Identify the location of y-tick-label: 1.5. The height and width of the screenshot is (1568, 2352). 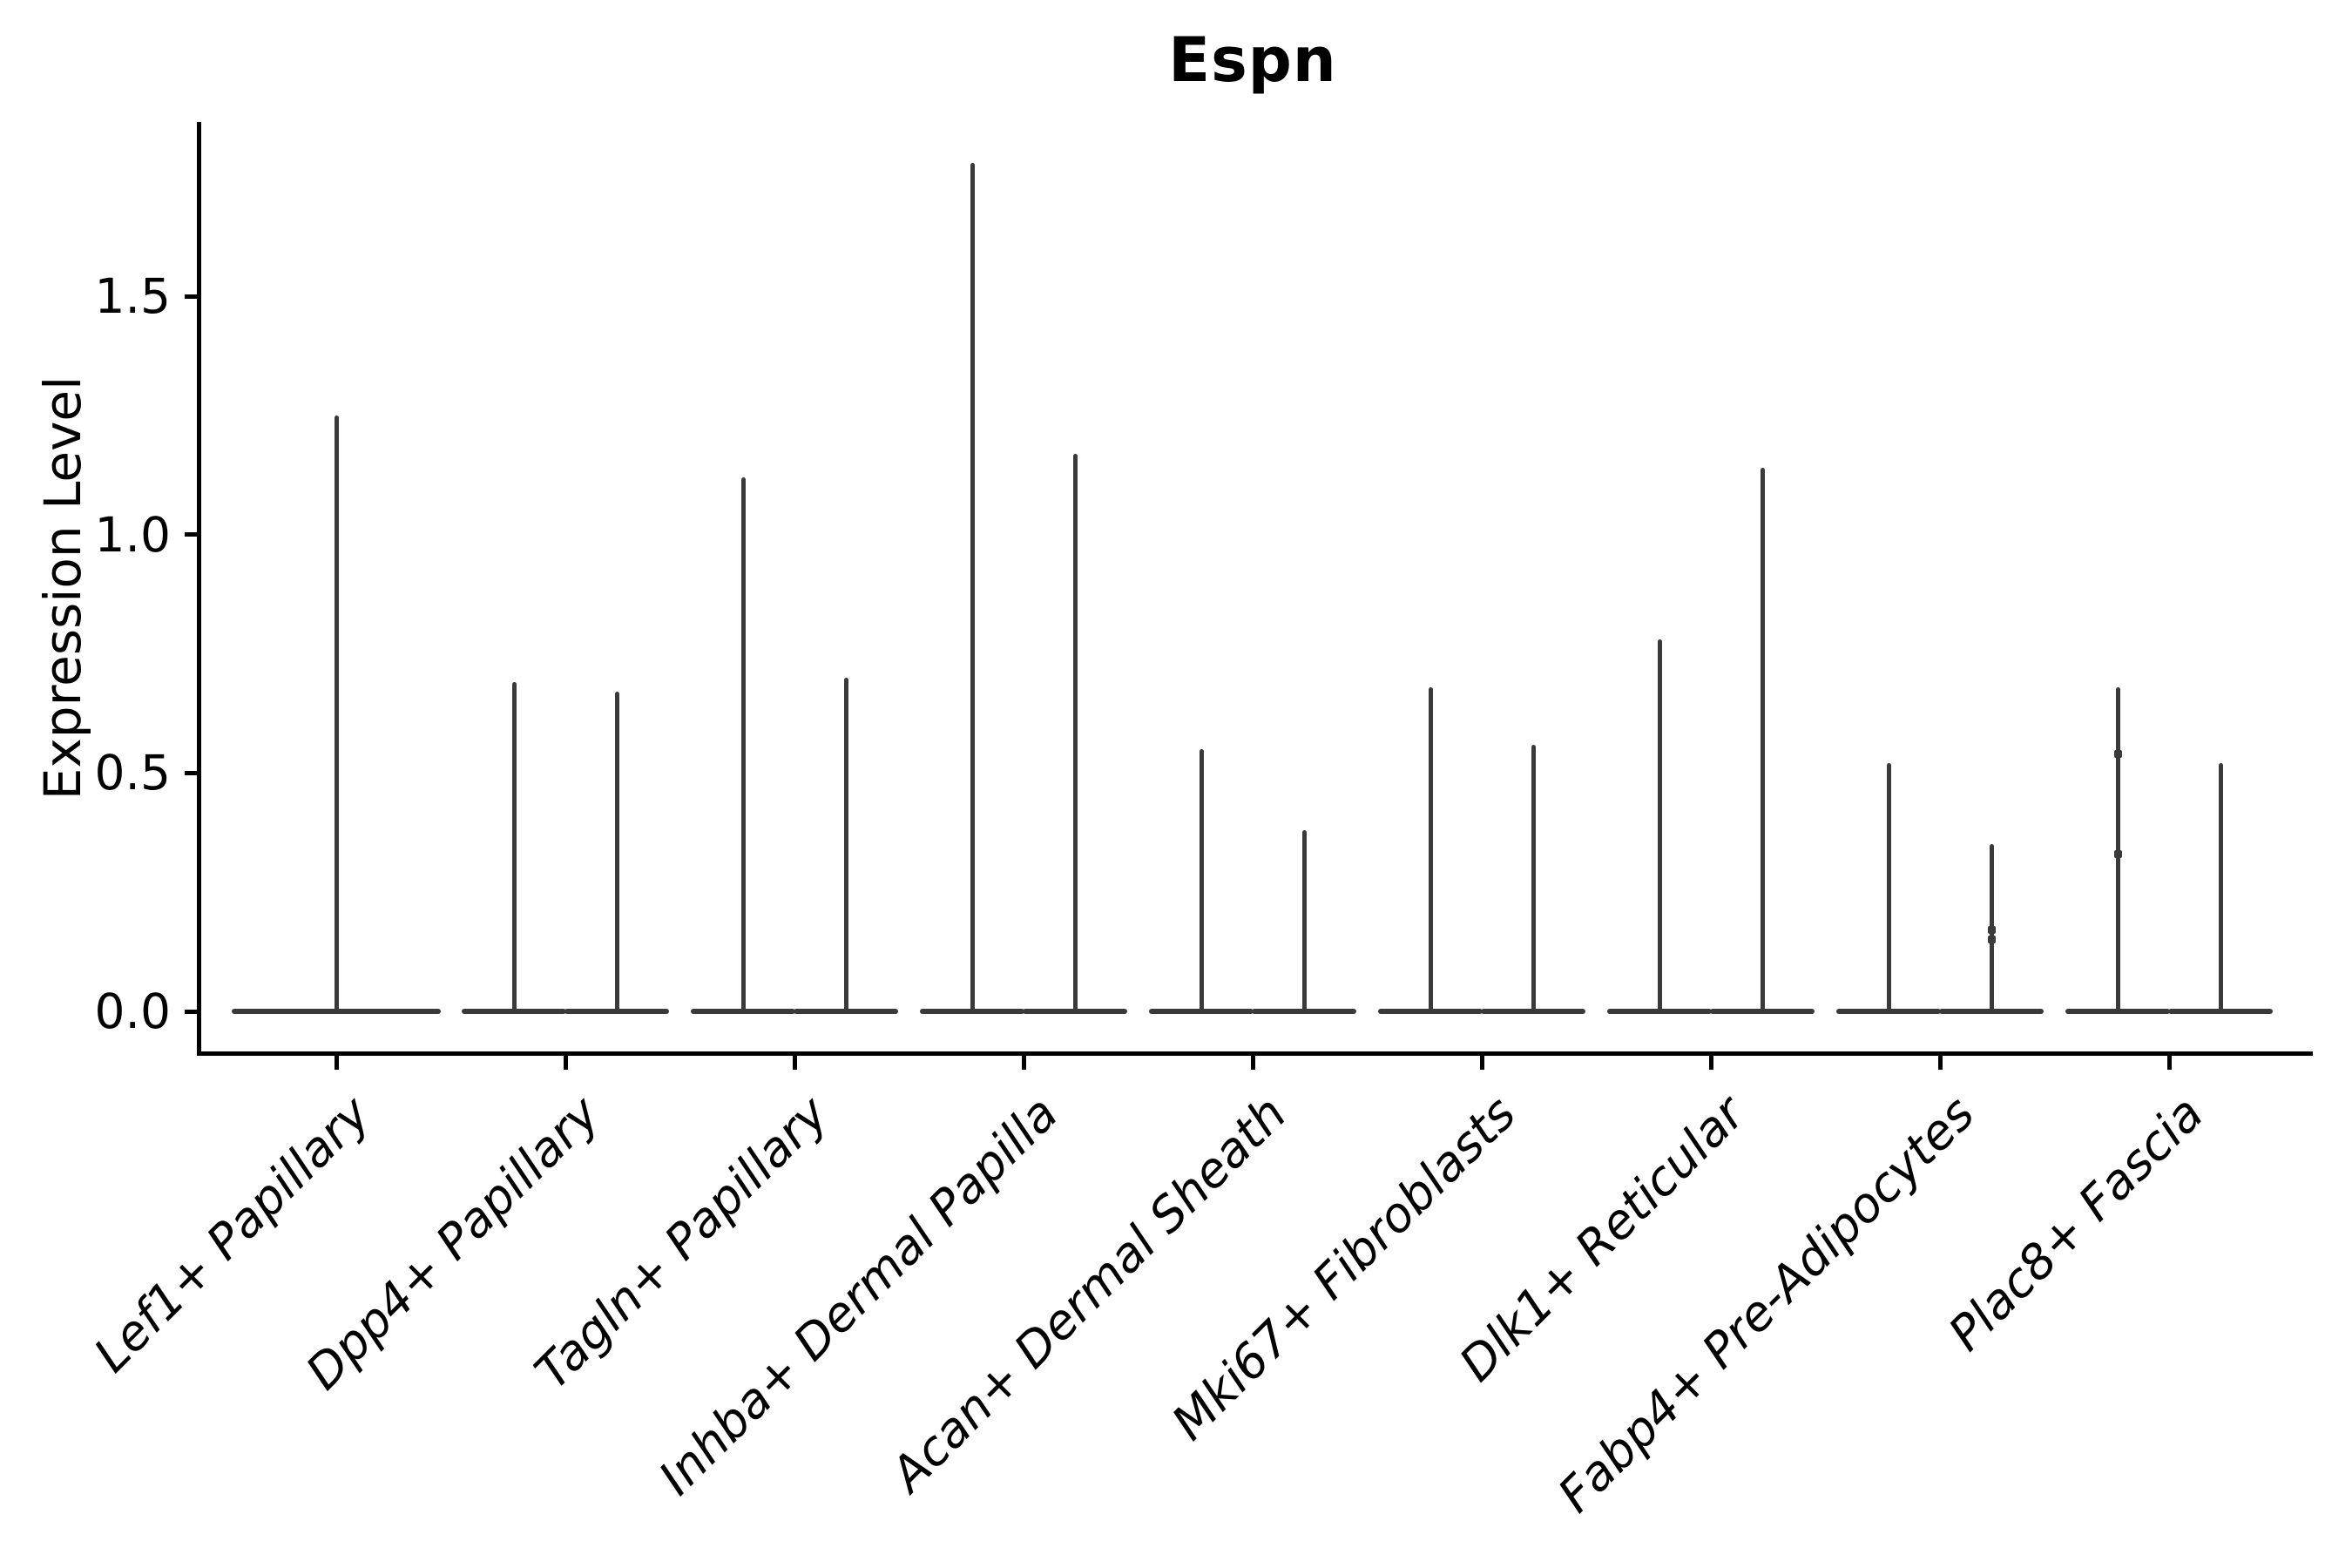
(132, 297).